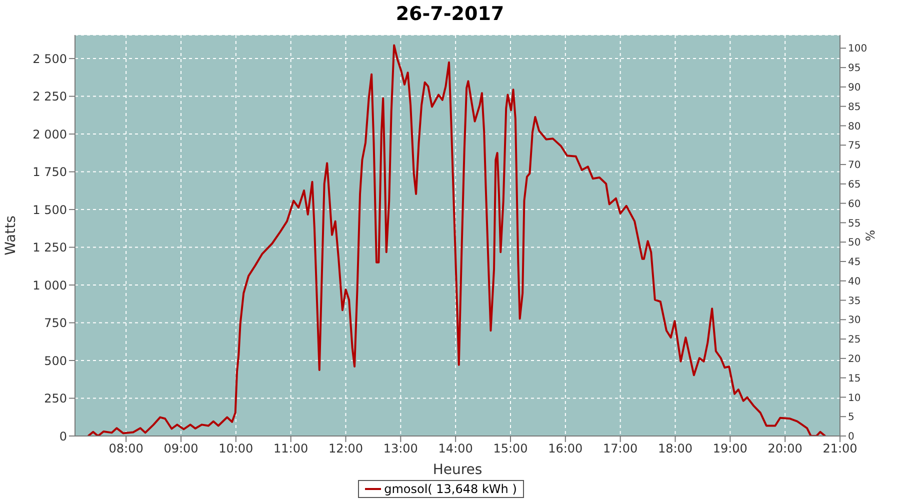 This screenshot has height=500, width=900. Describe the element at coordinates (854, 107) in the screenshot. I see `y2-tick-label: 85` at that location.